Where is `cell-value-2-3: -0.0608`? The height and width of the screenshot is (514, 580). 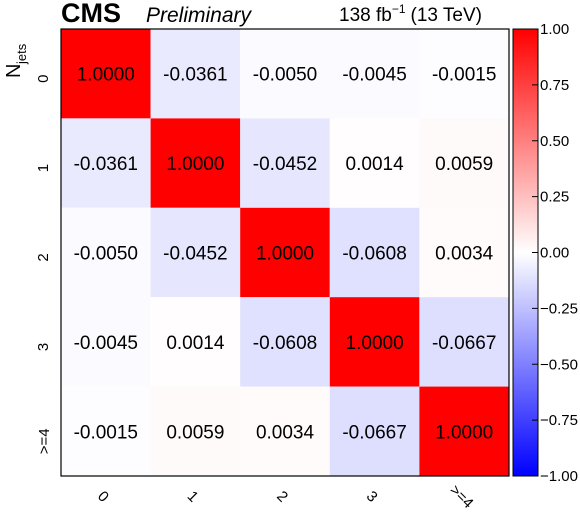
cell-value-2-3: -0.0608 is located at coordinates (374, 254).